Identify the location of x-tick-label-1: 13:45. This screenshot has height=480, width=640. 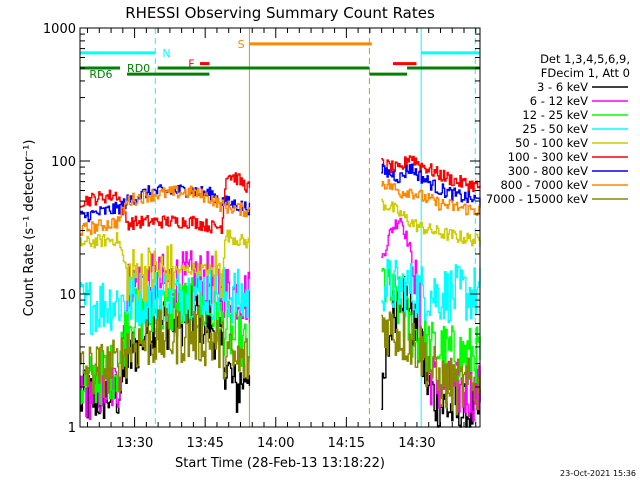
(204, 443).